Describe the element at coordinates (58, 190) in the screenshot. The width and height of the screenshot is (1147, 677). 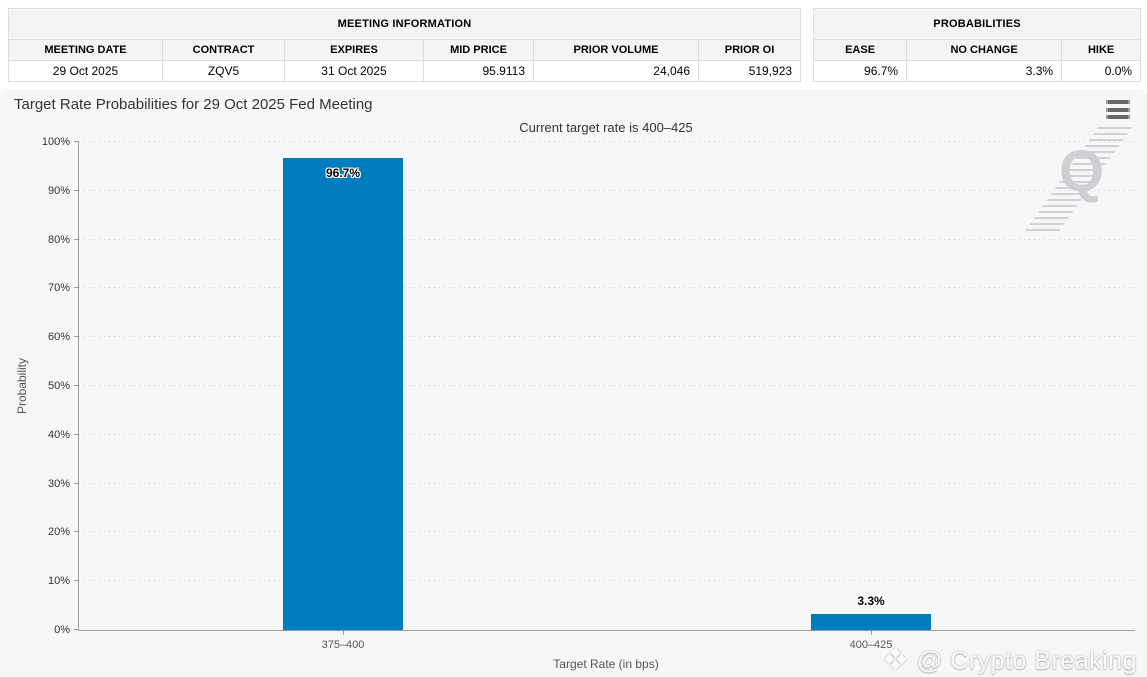
I see `y-axis-label: 90%` at that location.